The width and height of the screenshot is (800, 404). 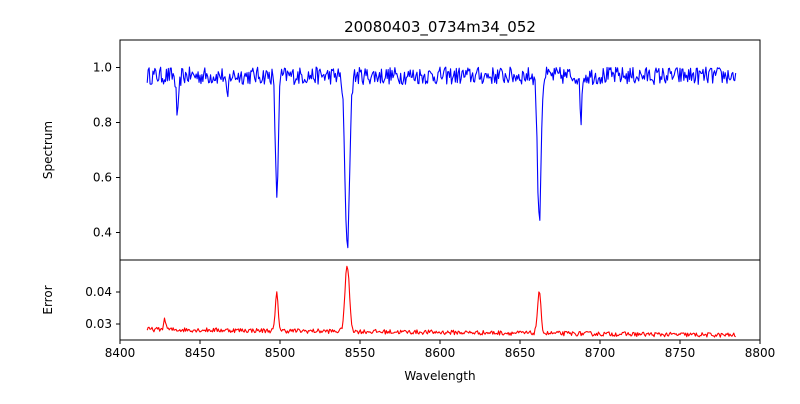 I want to click on x-tick-label: 8650, so click(x=520, y=353).